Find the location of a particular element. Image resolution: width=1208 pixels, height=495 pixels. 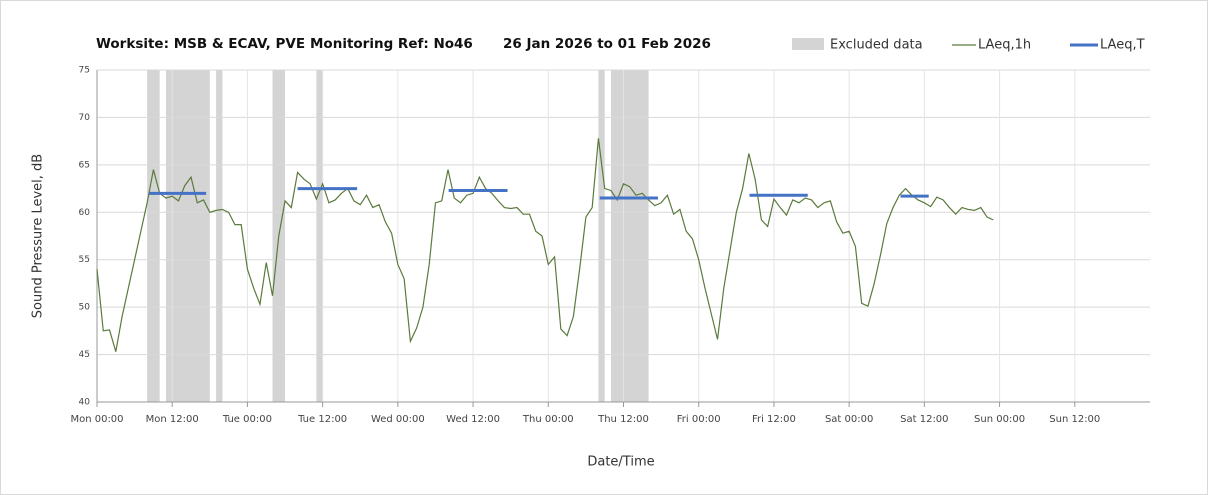

title-dates: 26 Jan 2026 to 01 Feb 2026 is located at coordinates (607, 44).